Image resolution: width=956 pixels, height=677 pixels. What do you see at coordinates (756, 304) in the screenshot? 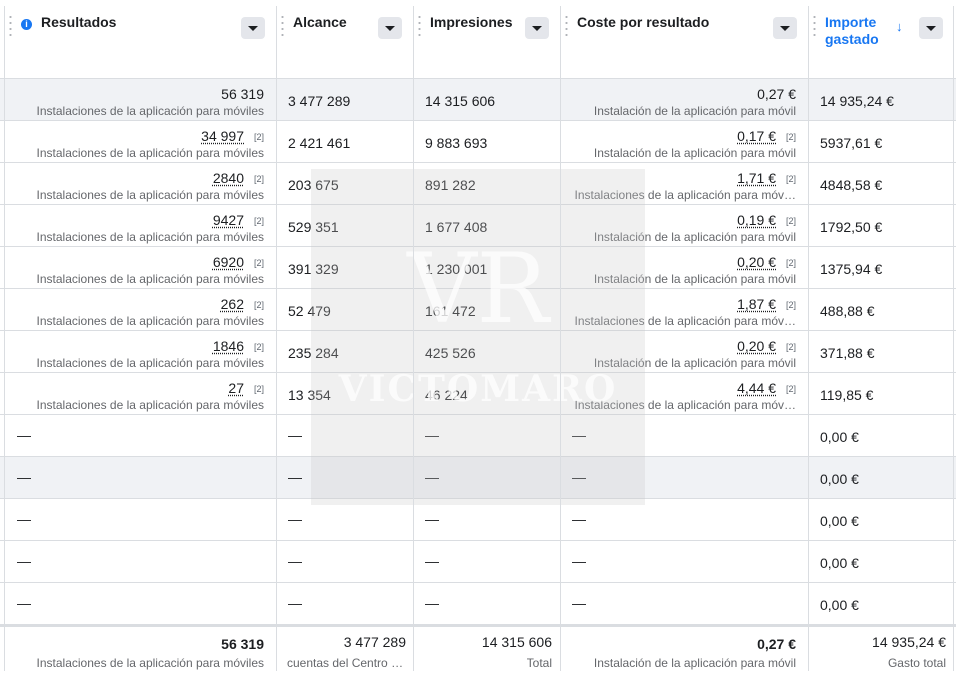
I see `cost-value: 1,87 €` at bounding box center [756, 304].